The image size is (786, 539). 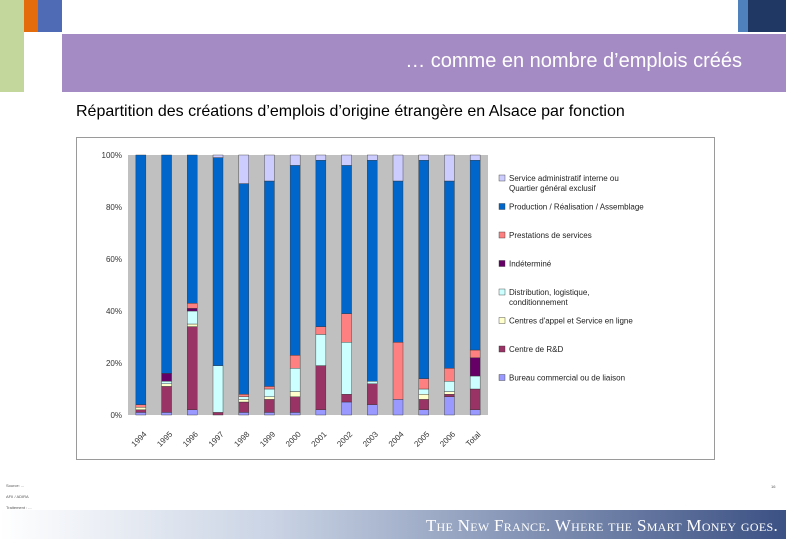 What do you see at coordinates (321, 157) in the screenshot?
I see `bar-segment-2001-s7` at bounding box center [321, 157].